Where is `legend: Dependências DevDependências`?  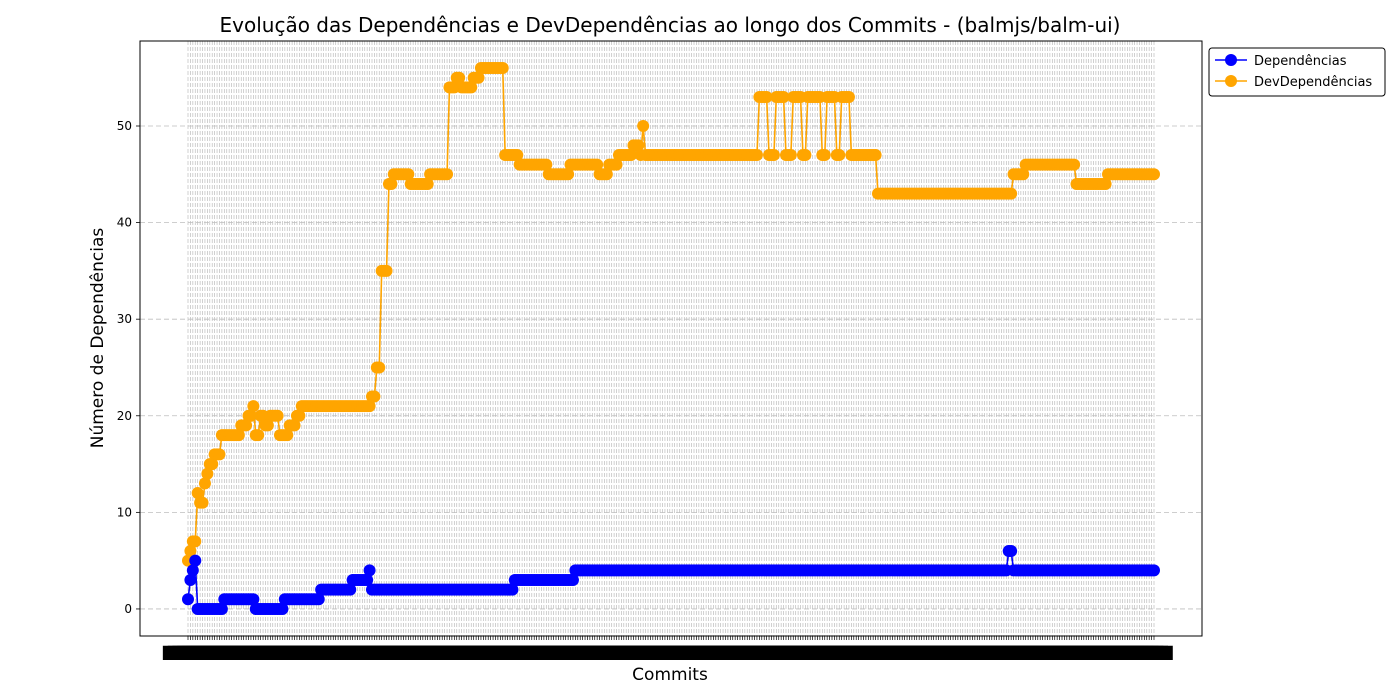
legend: Dependências DevDependências is located at coordinates (1297, 72).